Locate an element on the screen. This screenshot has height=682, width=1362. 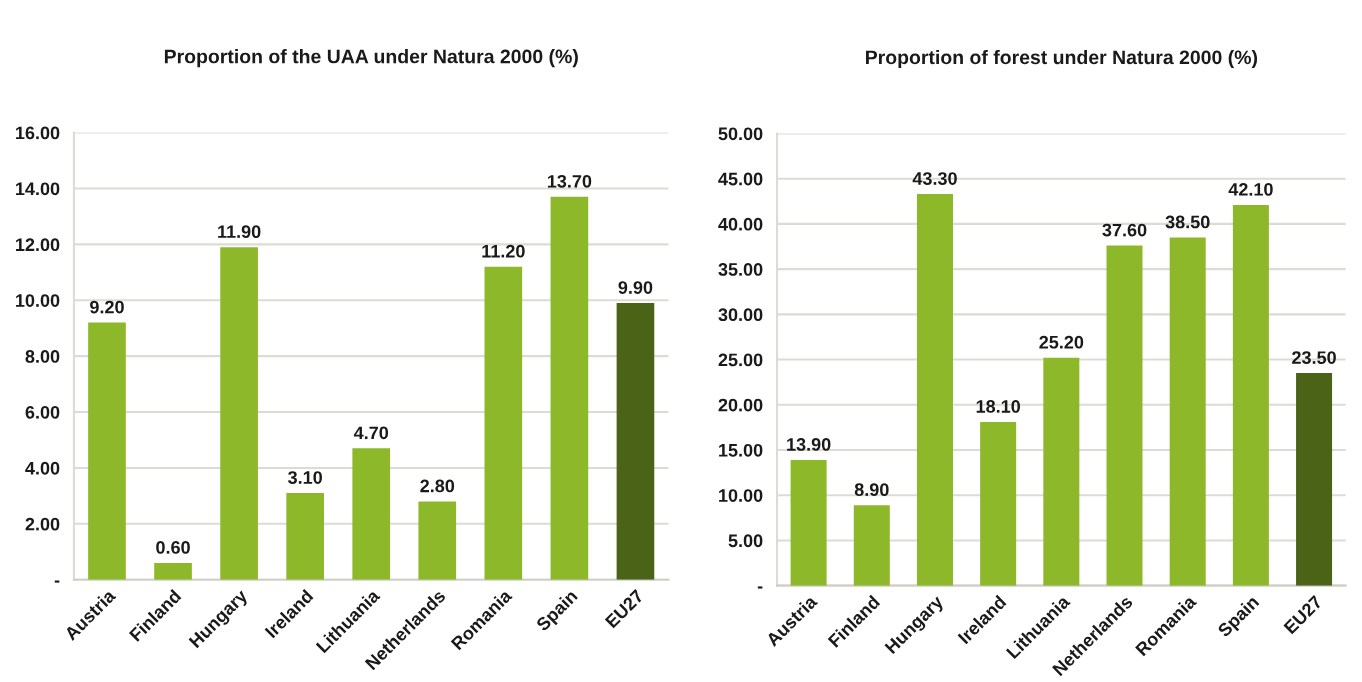
data-label: 3.10 is located at coordinates (305, 477).